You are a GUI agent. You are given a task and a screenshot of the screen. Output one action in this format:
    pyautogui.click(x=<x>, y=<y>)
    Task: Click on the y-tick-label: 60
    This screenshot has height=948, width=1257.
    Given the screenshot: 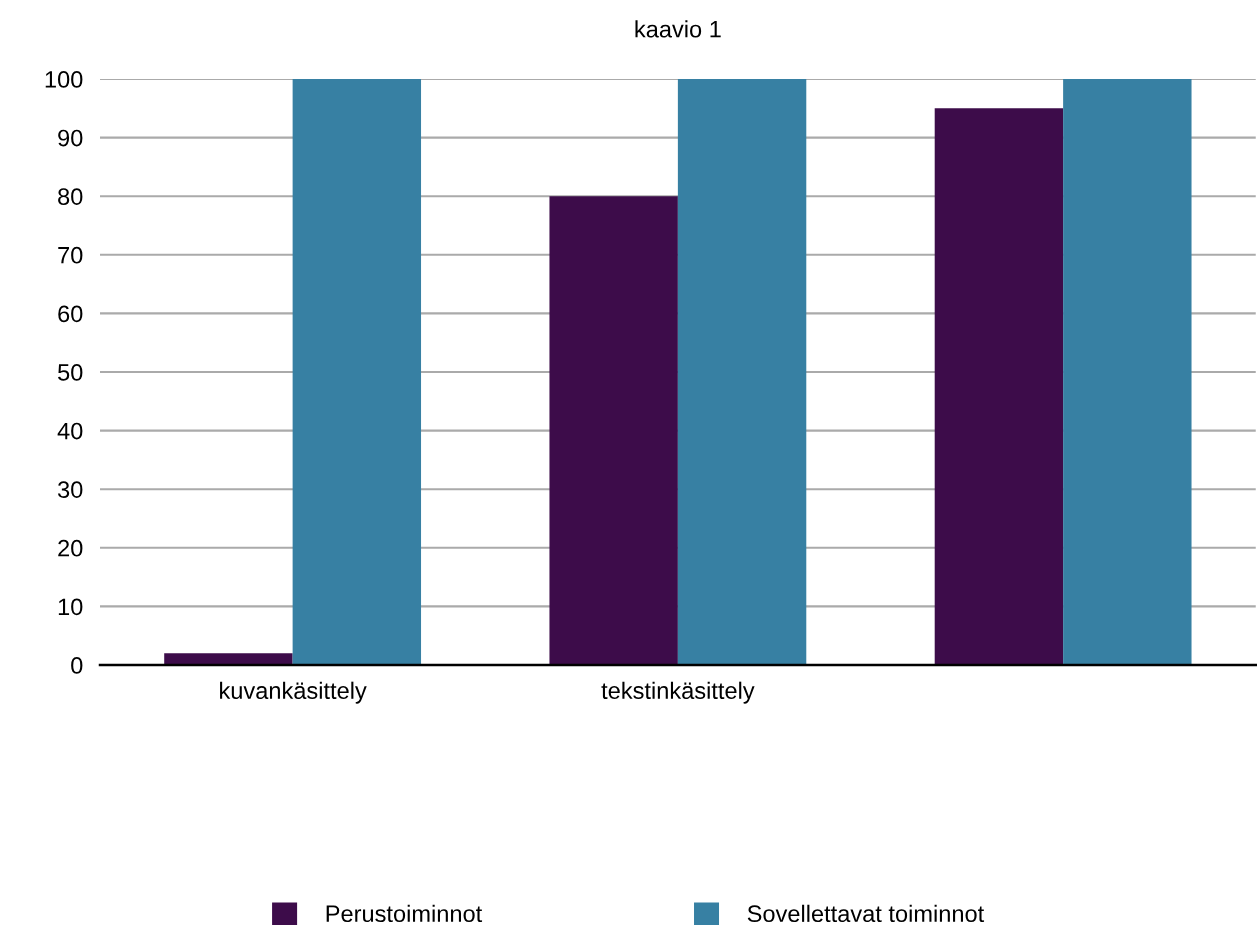 What is the action you would take?
    pyautogui.click(x=70, y=314)
    